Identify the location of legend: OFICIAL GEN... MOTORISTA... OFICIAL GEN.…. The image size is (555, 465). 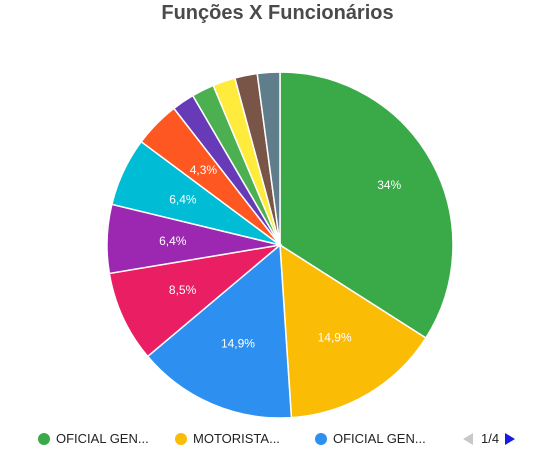
(288, 441).